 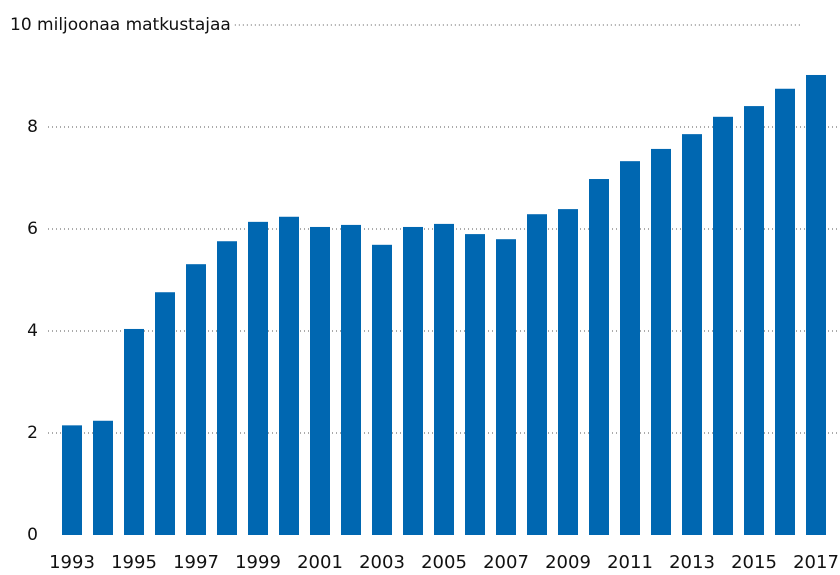 I want to click on x-tick-label: 1993, so click(x=72, y=562).